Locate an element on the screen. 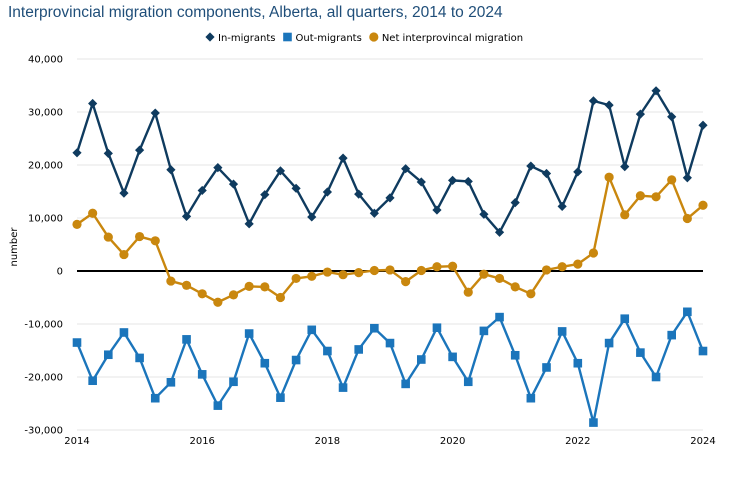 The height and width of the screenshot is (486, 735). x-tick-label: 2014 is located at coordinates (76, 441).